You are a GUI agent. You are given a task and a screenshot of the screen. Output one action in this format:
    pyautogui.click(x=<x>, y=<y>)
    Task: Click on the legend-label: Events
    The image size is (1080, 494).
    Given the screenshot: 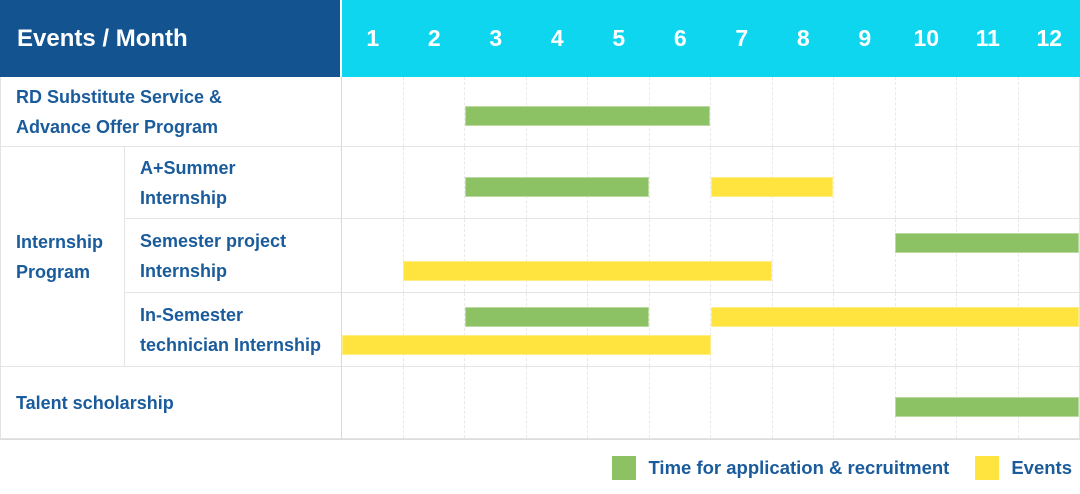 What is the action you would take?
    pyautogui.click(x=1041, y=467)
    